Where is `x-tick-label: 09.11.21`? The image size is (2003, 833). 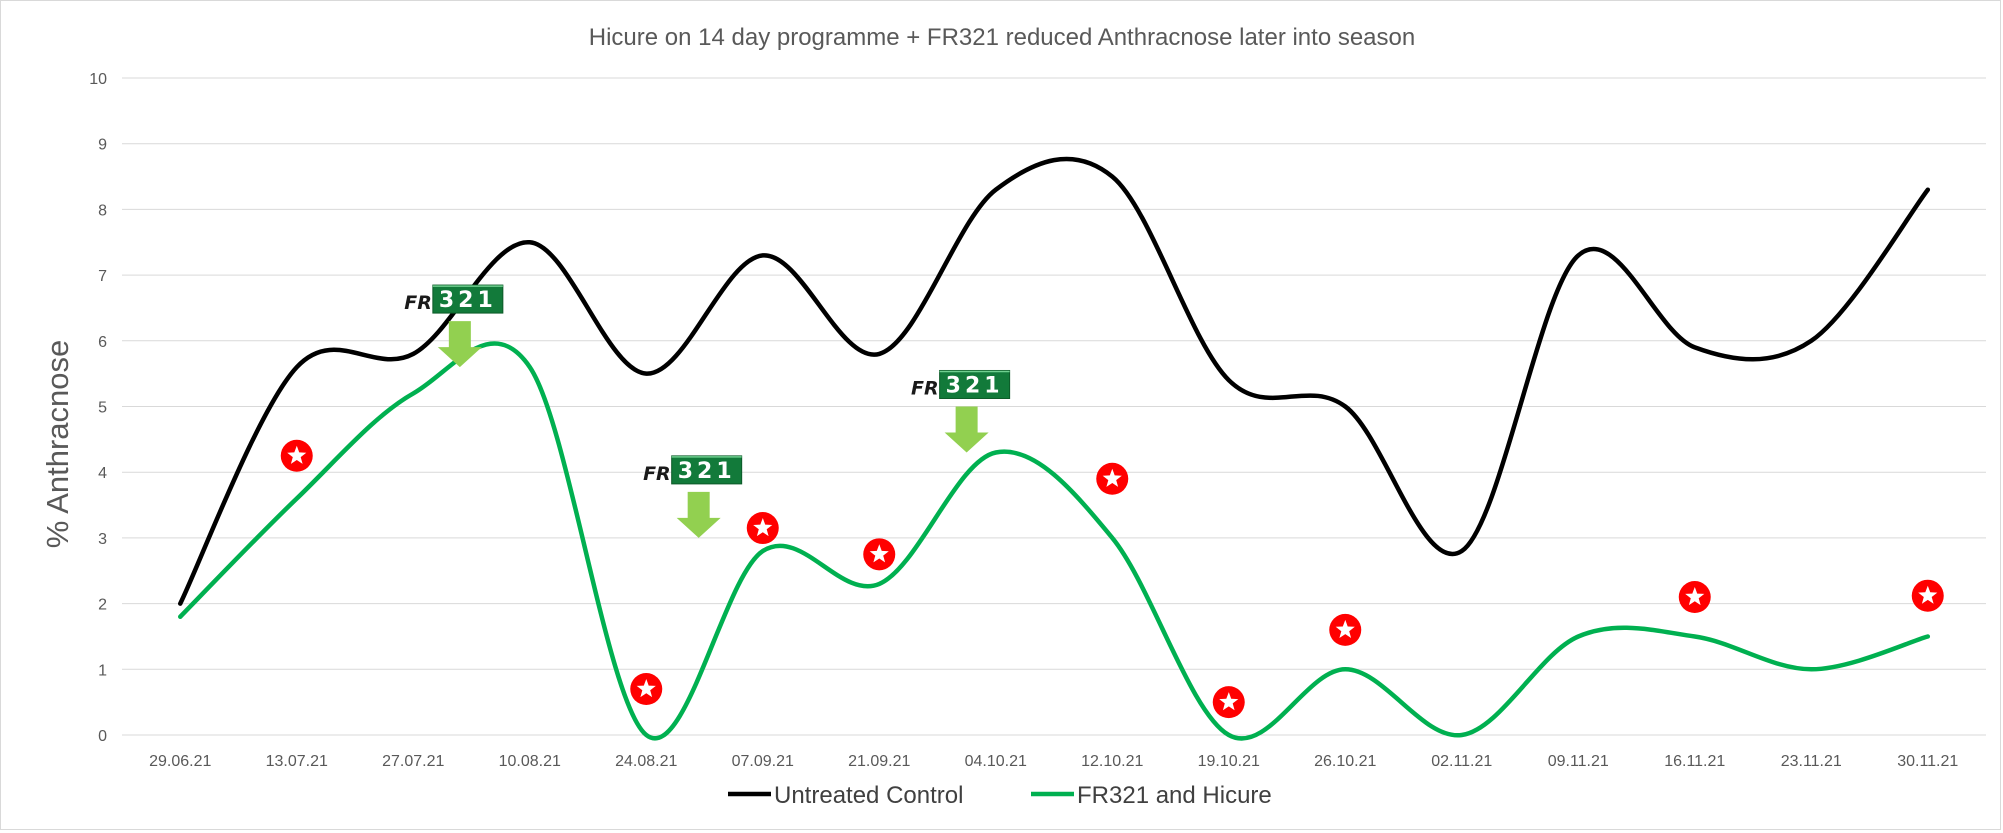
x-tick-label: 09.11.21 is located at coordinates (1578, 761).